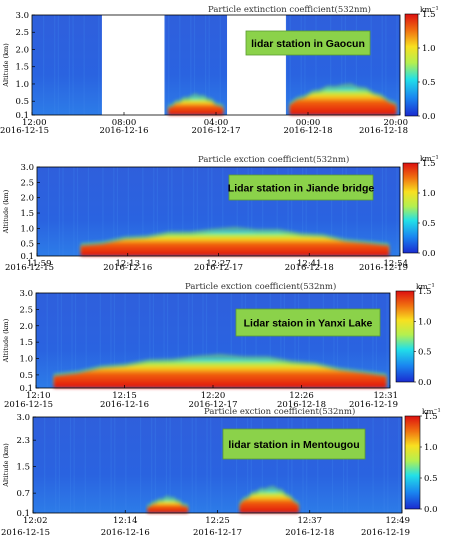 The height and width of the screenshot is (546, 463). Describe the element at coordinates (220, 372) in the screenshot. I see `aerosol-layer` at that location.